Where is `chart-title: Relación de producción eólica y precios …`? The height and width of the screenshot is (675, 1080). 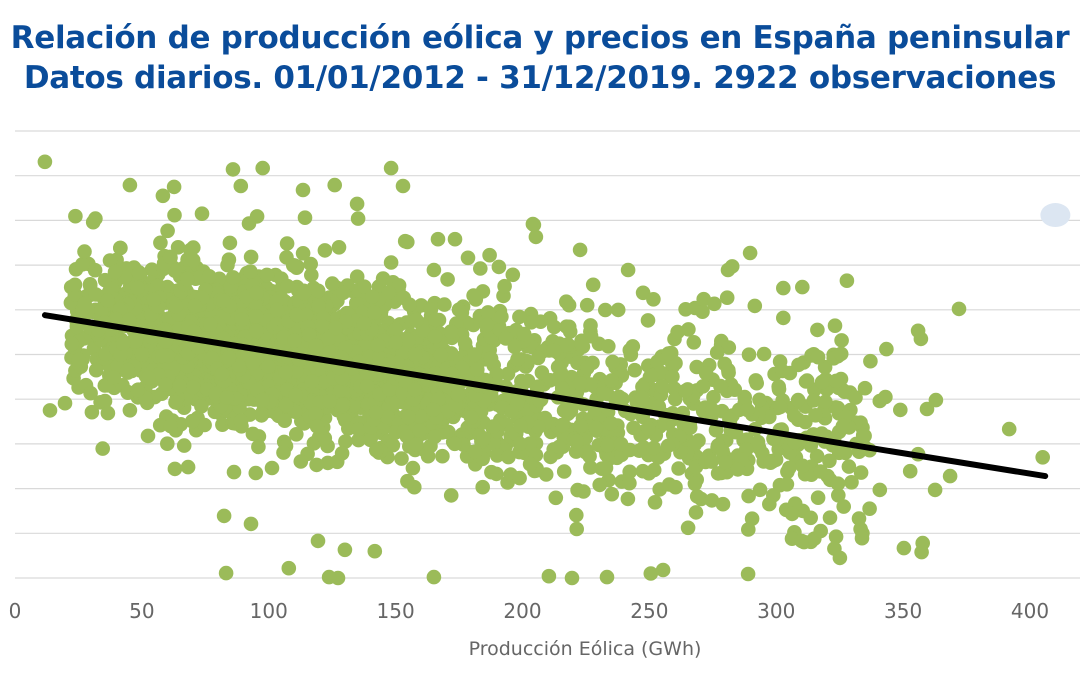
chart-title: Relación de producción eólica y precios … is located at coordinates (540, 38).